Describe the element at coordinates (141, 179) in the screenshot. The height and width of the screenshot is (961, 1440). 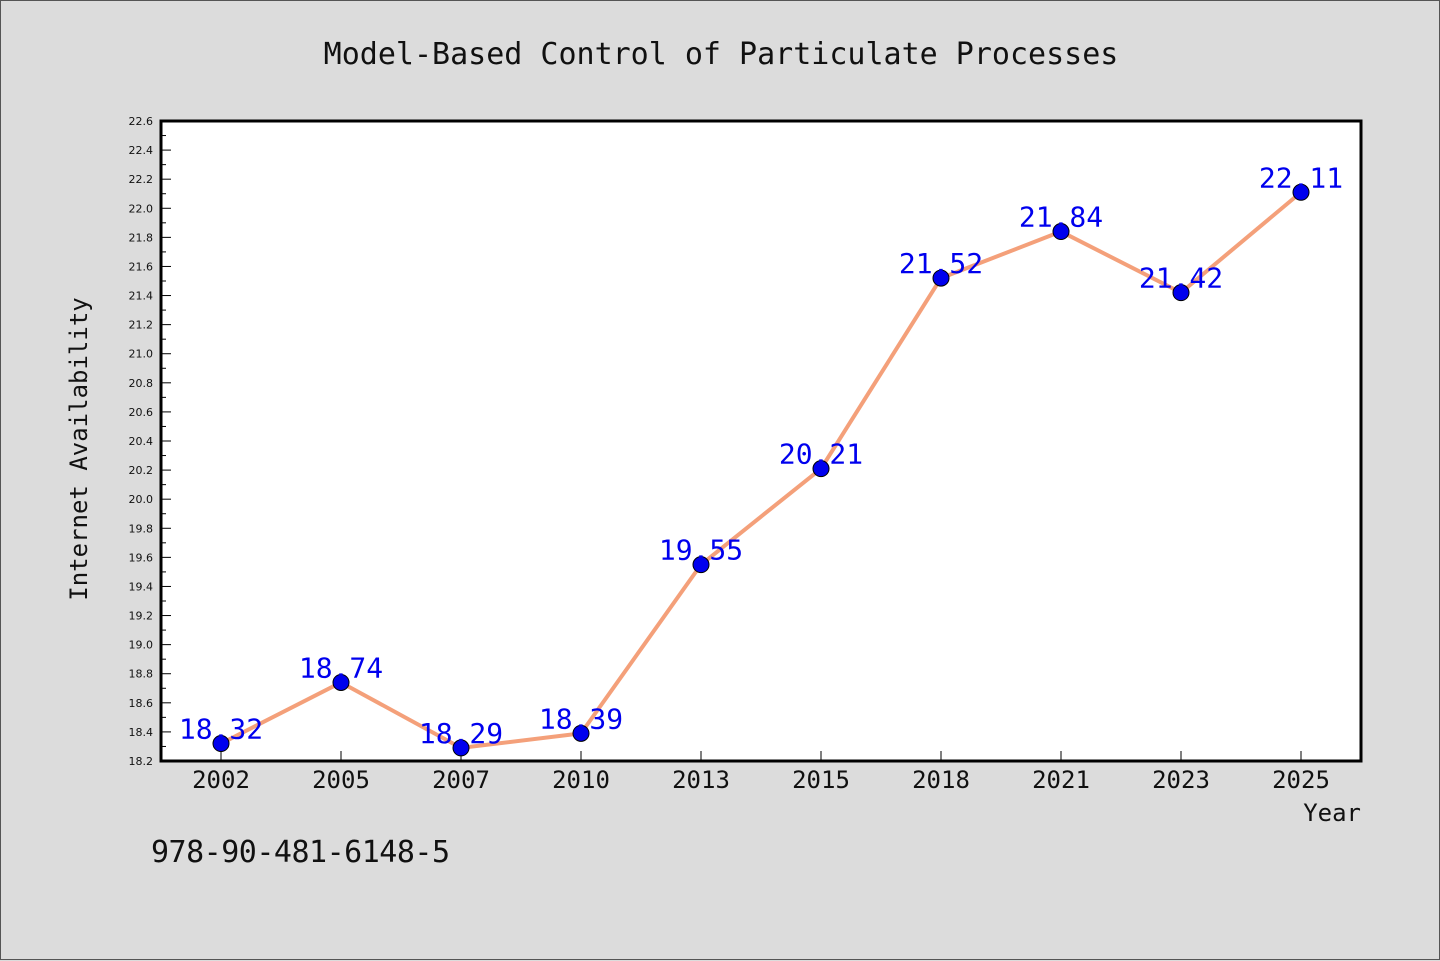
I see `y-tick-label: 22.2` at that location.